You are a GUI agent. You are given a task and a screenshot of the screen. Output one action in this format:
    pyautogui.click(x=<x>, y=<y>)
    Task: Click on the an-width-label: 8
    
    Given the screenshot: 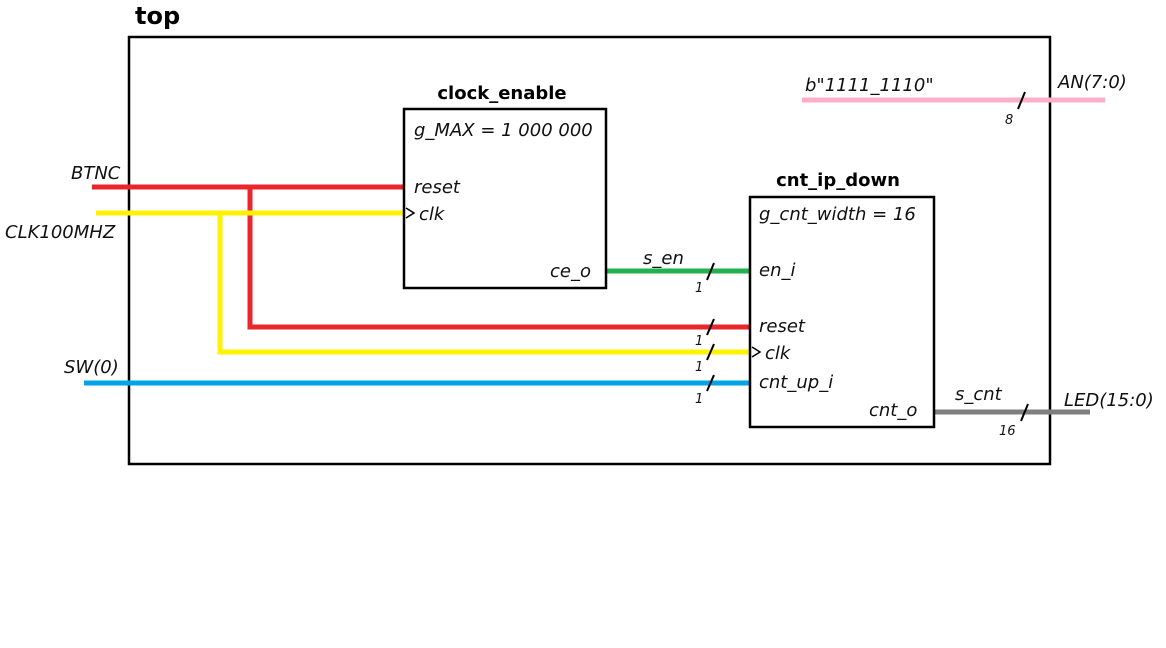 What is the action you would take?
    pyautogui.click(x=1009, y=120)
    